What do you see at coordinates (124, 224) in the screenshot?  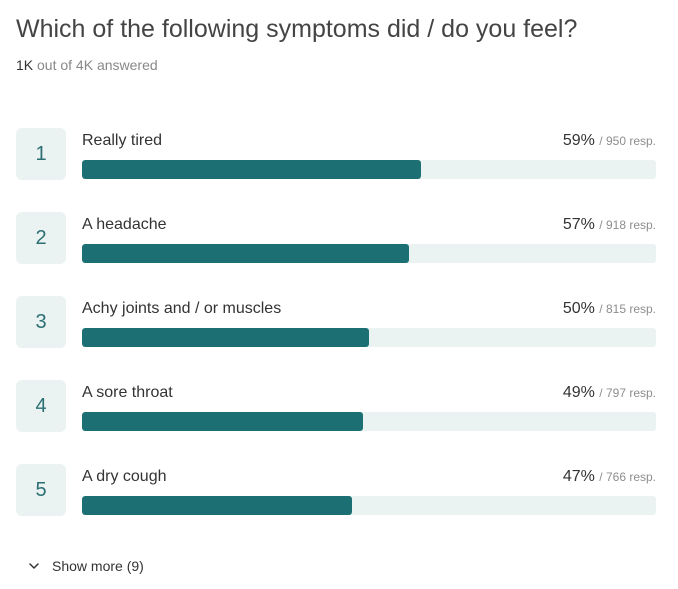 I see `option-label: A headache` at bounding box center [124, 224].